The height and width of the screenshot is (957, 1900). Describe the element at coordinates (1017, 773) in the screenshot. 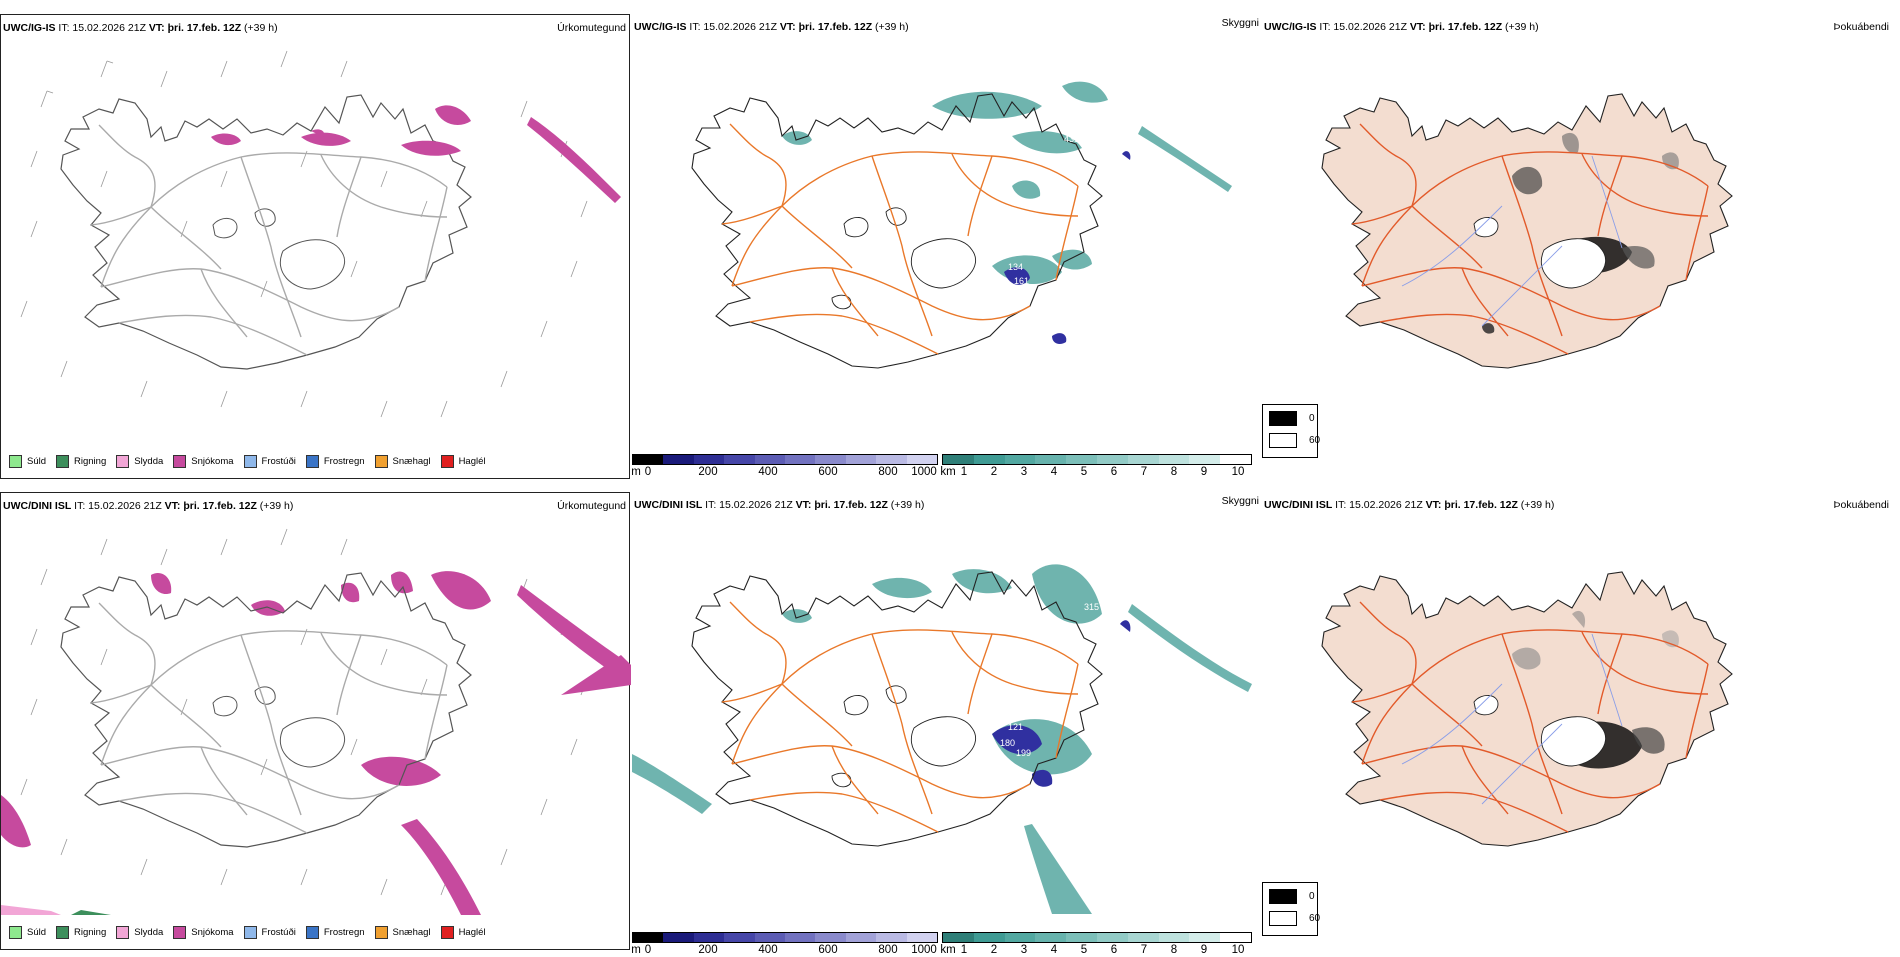

I see `value-label: 548` at that location.